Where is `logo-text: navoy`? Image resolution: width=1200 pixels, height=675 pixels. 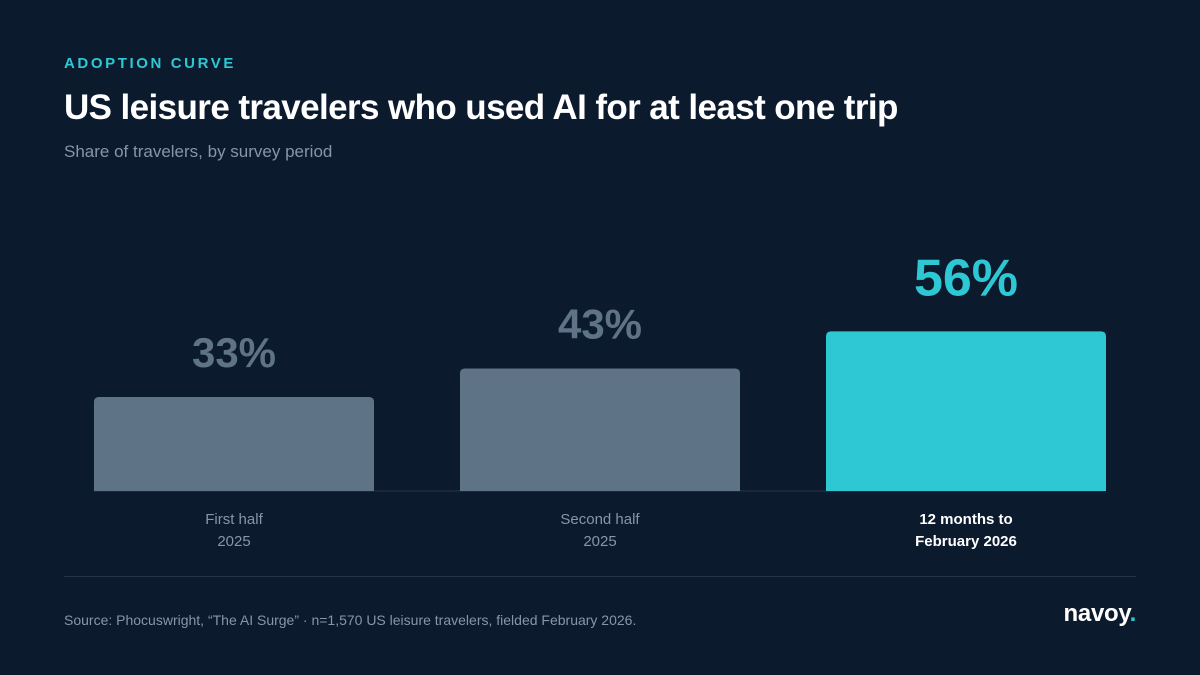
logo-text: navoy is located at coordinates (1096, 613).